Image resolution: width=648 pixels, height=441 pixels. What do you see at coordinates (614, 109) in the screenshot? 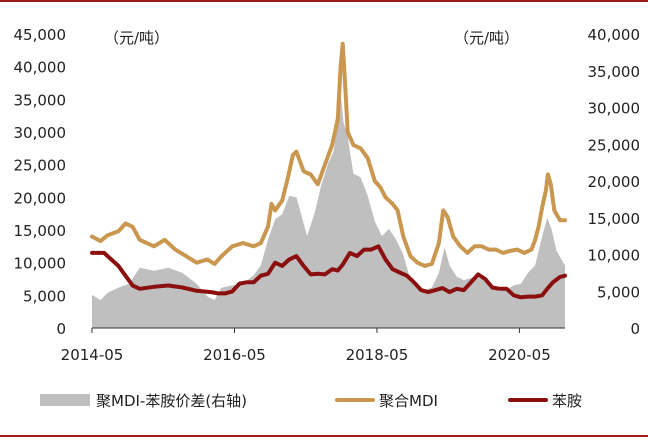
I see `right-tick-label: 30,000` at bounding box center [614, 109].